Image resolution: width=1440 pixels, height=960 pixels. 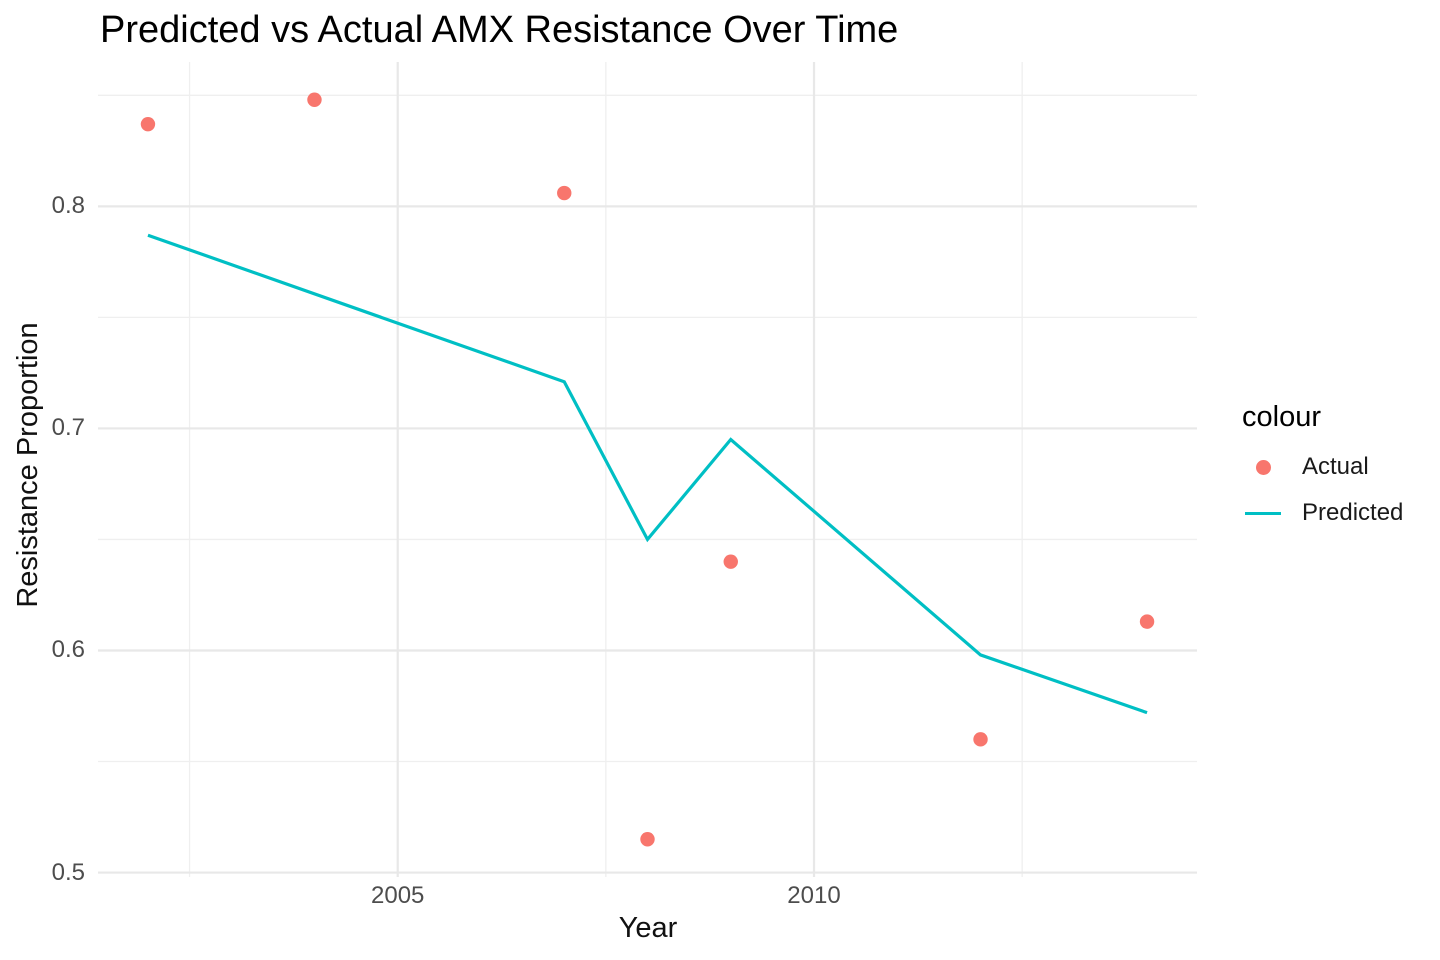 What do you see at coordinates (398, 895) in the screenshot?
I see `x-axis-tick-label: 2005` at bounding box center [398, 895].